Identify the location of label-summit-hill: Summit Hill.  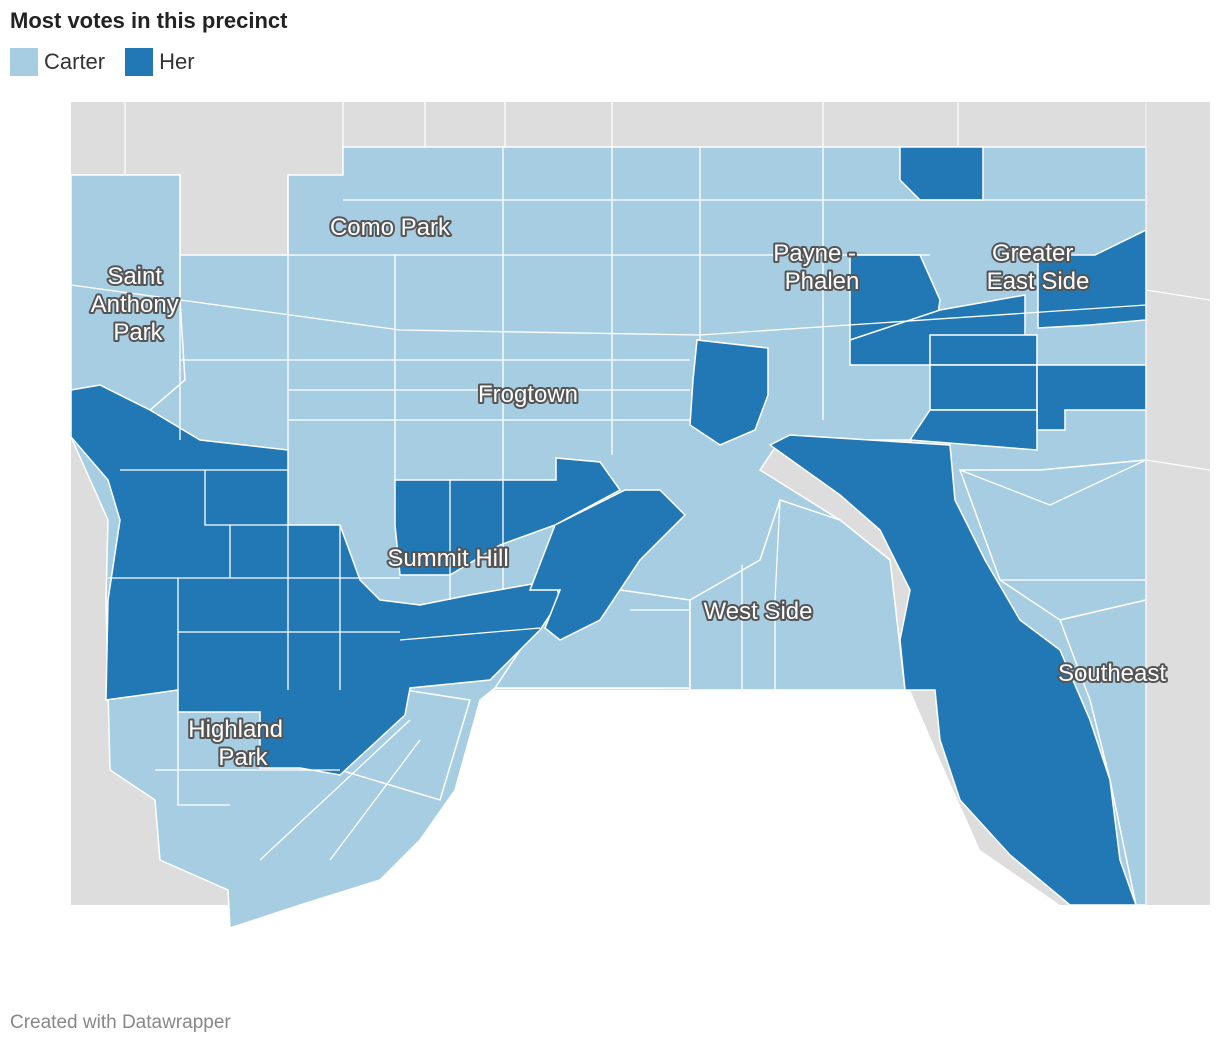
(447, 558).